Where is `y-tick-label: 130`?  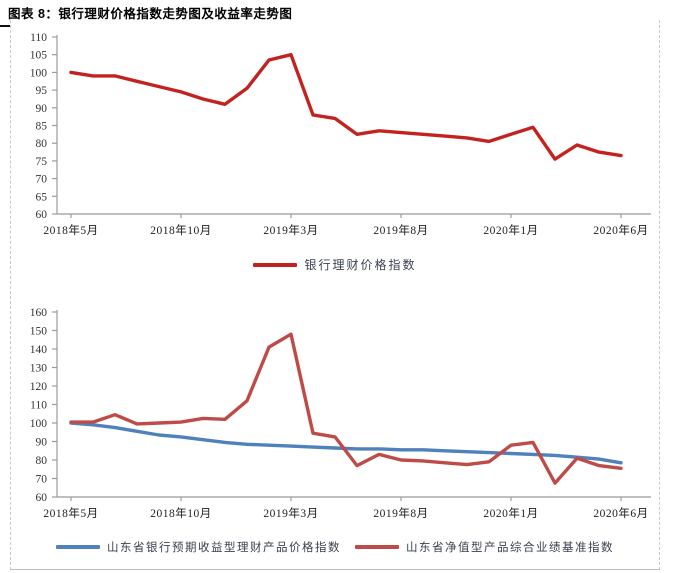 y-tick-label: 130 is located at coordinates (39, 369).